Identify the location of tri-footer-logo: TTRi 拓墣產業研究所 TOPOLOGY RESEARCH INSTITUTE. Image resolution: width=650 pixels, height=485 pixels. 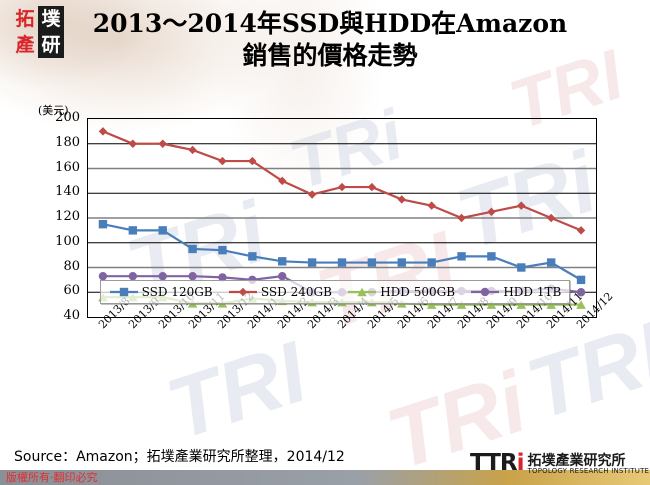
(559, 463).